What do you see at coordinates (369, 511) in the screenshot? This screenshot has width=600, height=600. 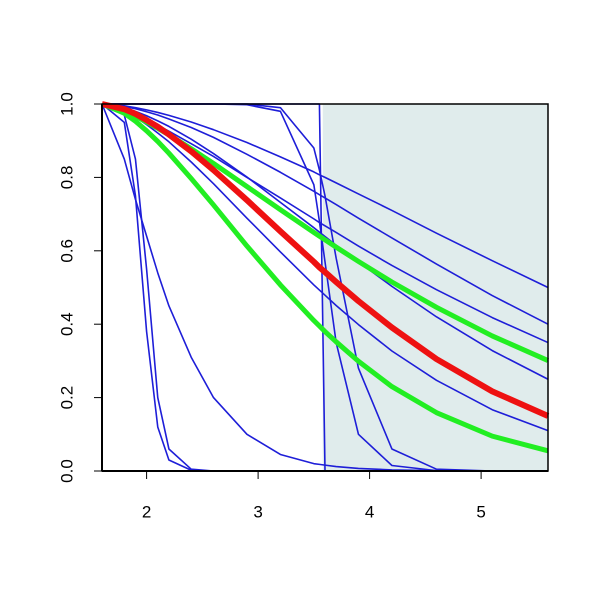 I see `x-tick-label: 4` at bounding box center [369, 511].